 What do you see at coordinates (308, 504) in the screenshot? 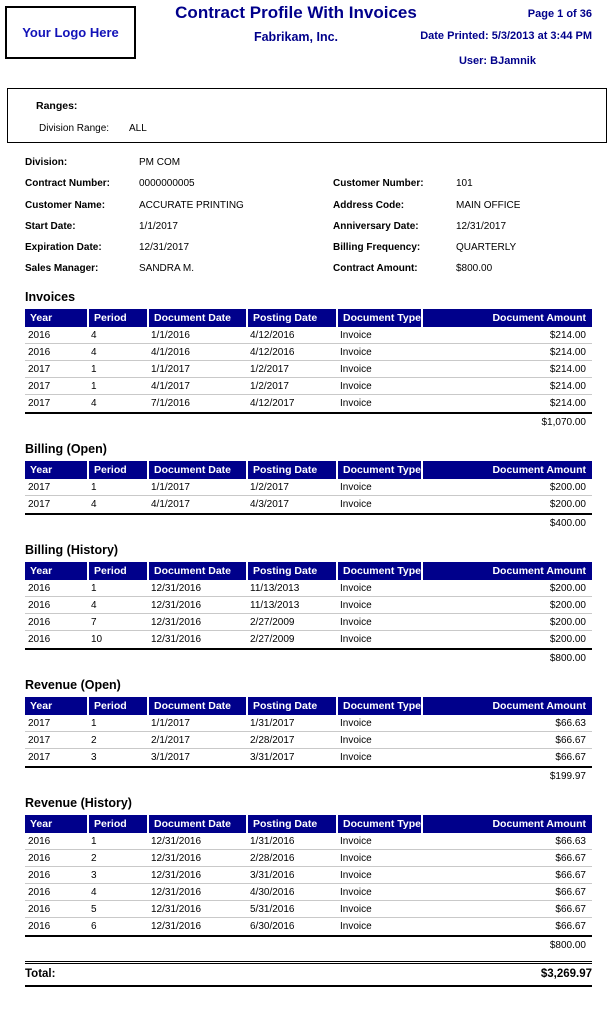
I see `table-row: 2017 4 4/1/2017 4/3/2017 Invoice $200.00` at bounding box center [308, 504].